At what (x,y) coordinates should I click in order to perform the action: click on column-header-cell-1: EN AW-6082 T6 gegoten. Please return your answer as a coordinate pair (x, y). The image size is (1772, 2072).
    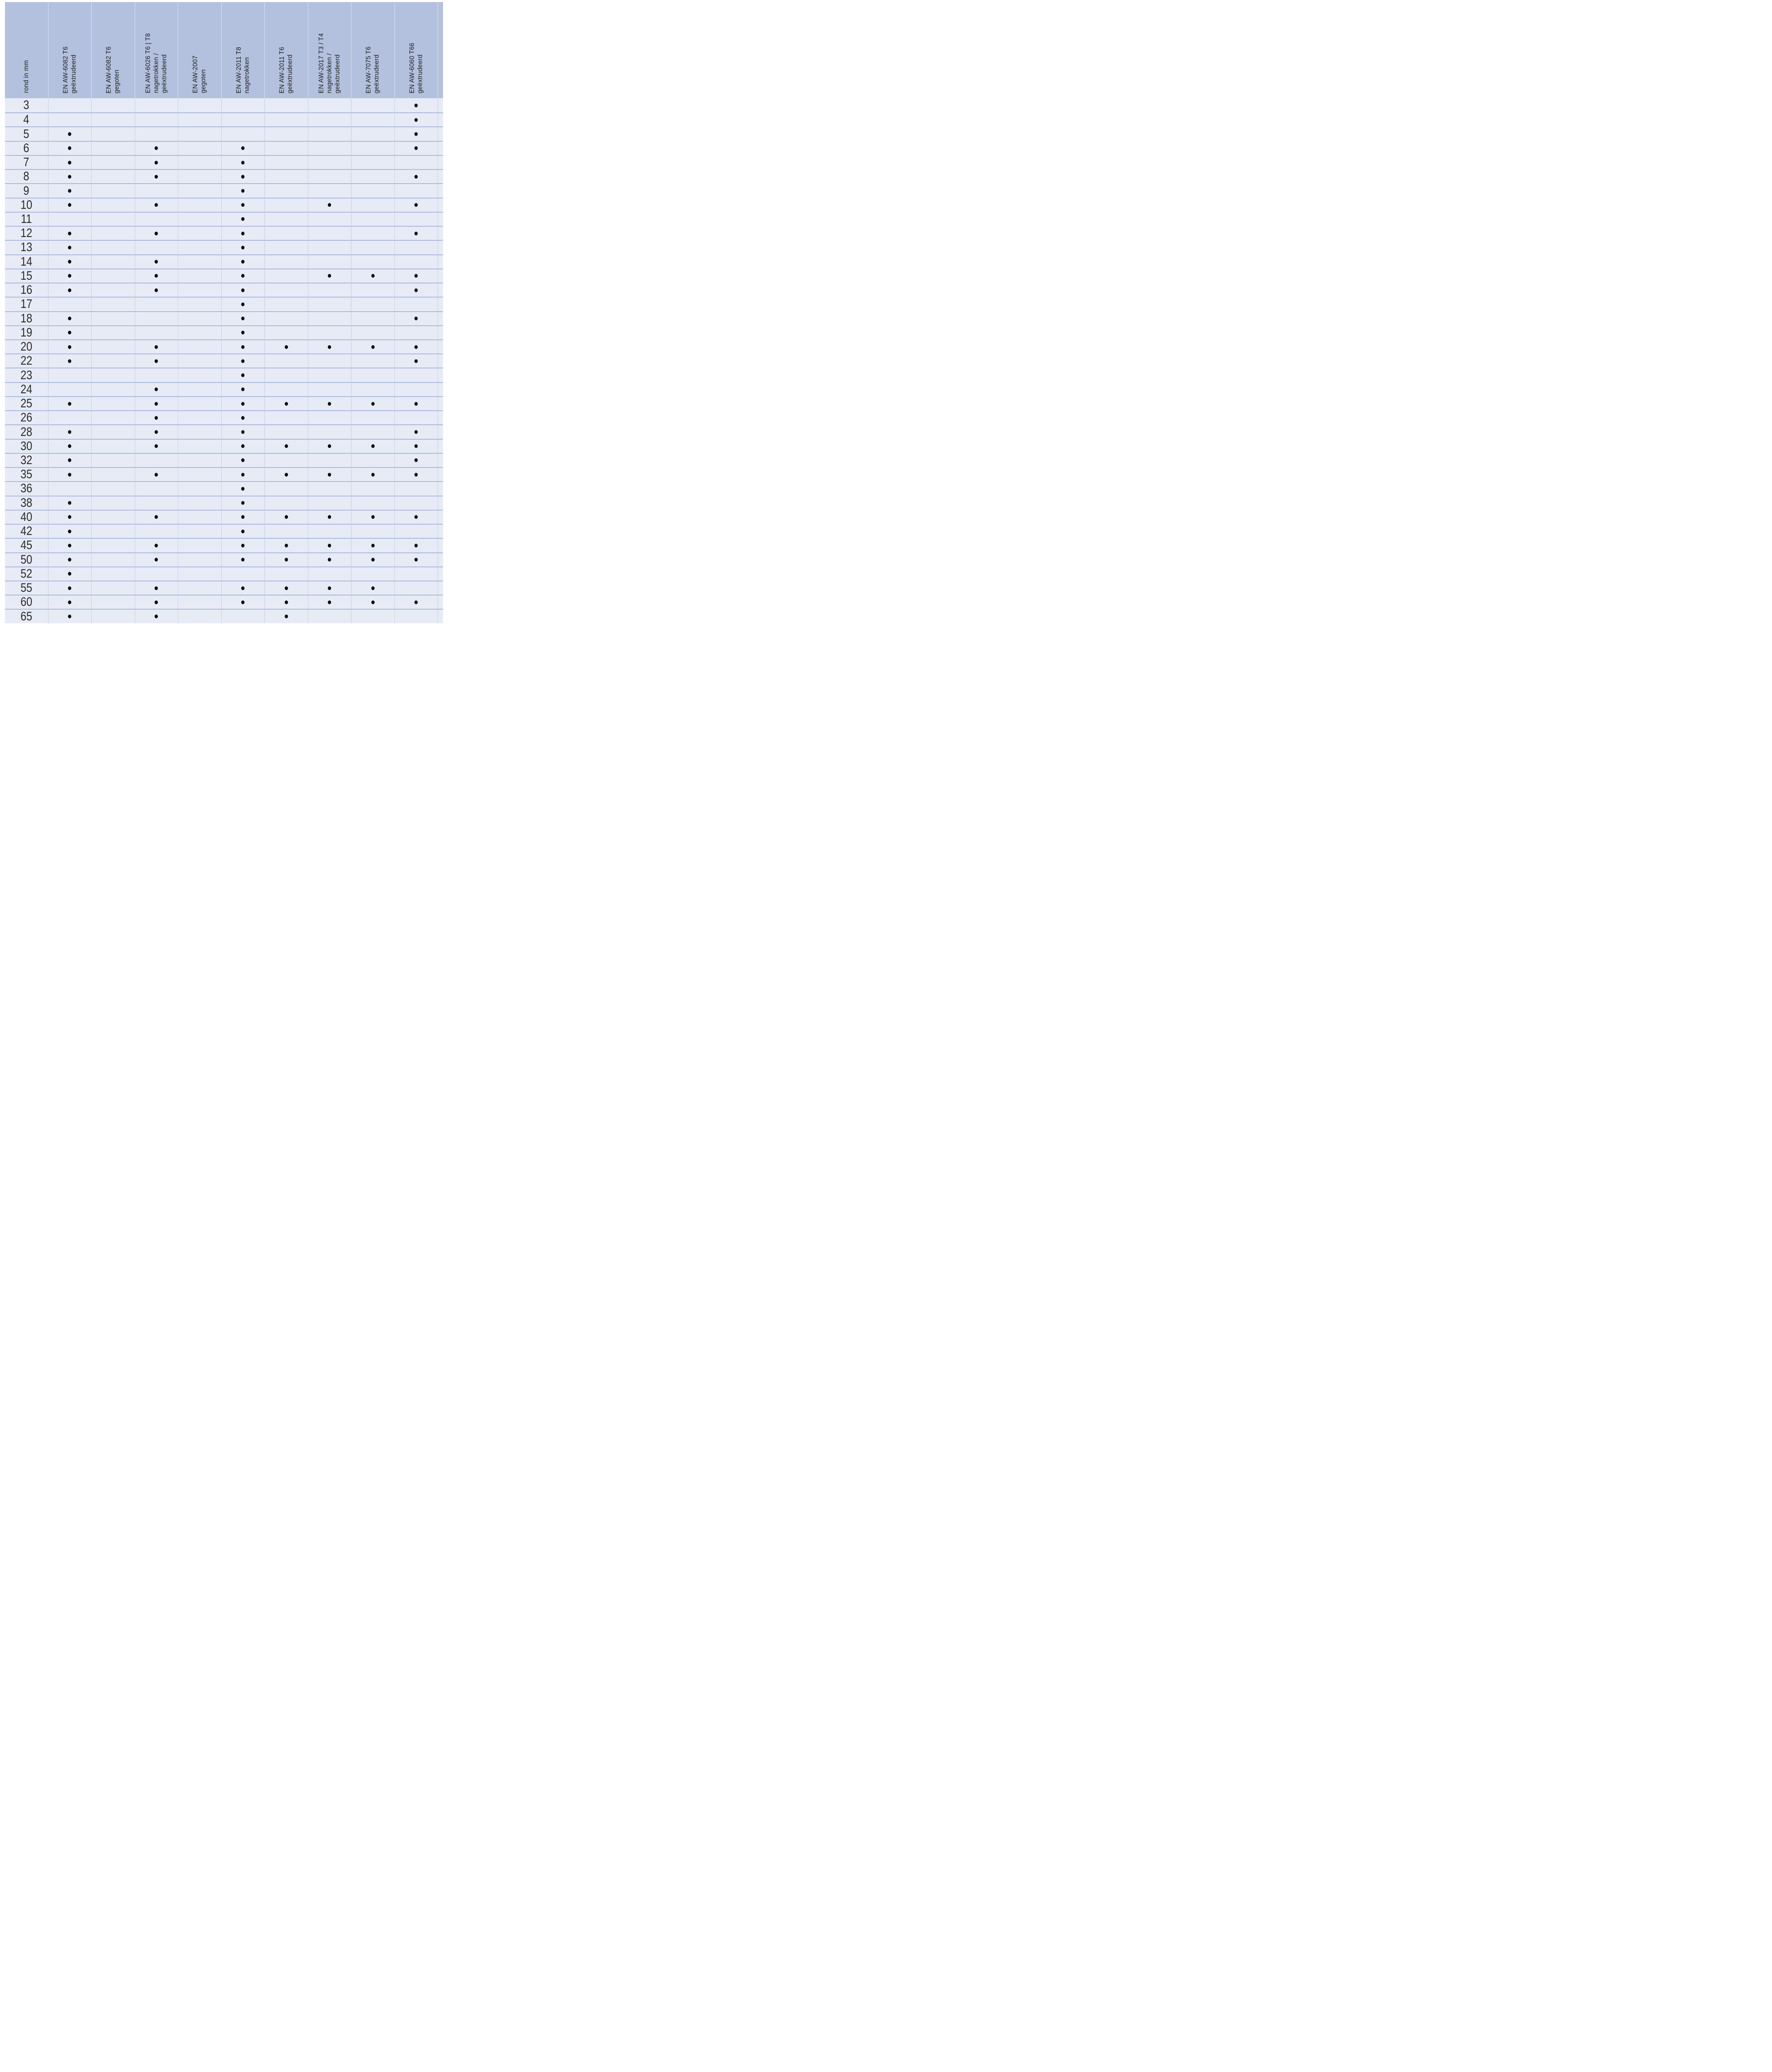
    Looking at the image, I should click on (113, 50).